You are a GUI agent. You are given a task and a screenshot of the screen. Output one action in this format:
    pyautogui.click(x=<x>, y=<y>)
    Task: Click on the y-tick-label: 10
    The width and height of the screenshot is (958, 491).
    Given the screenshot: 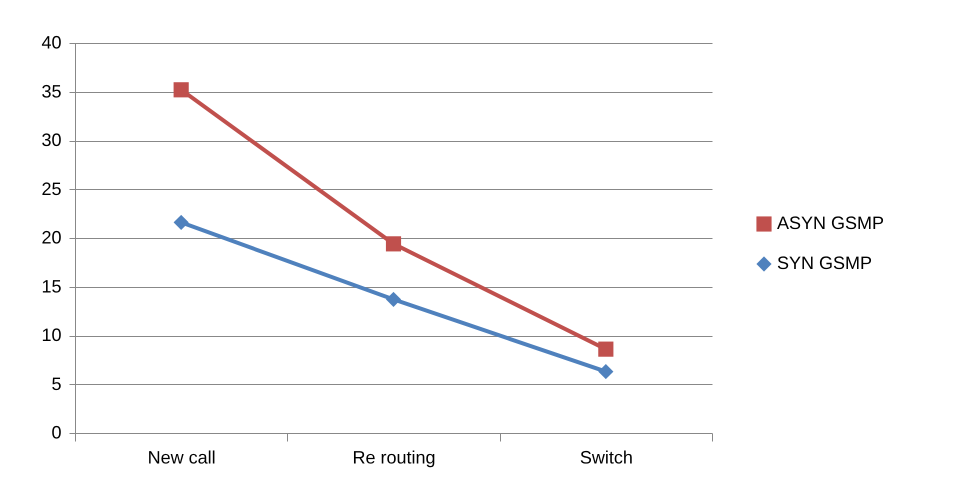 What is the action you would take?
    pyautogui.click(x=51, y=335)
    